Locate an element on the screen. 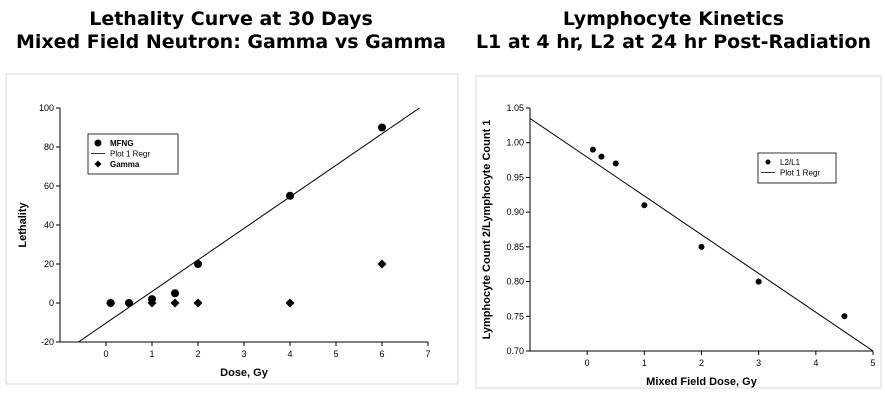 Image resolution: width=885 pixels, height=394 pixels. chart-1-x-axis-title: Dose, Gy is located at coordinates (244, 373).